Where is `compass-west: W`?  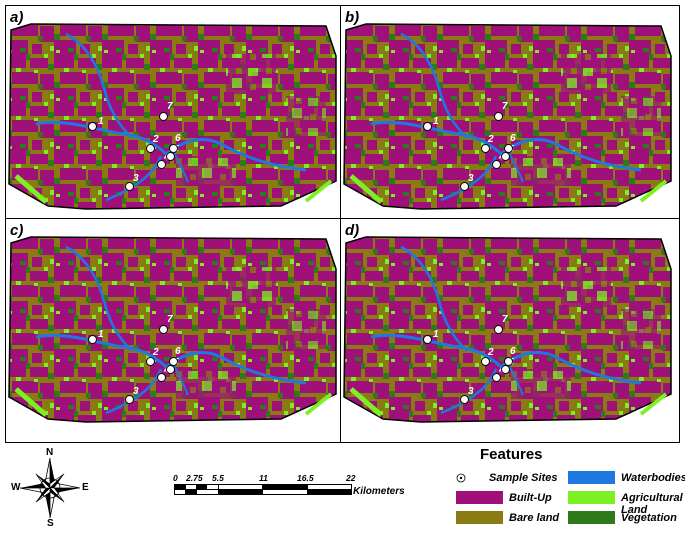 compass-west: W is located at coordinates (16, 487).